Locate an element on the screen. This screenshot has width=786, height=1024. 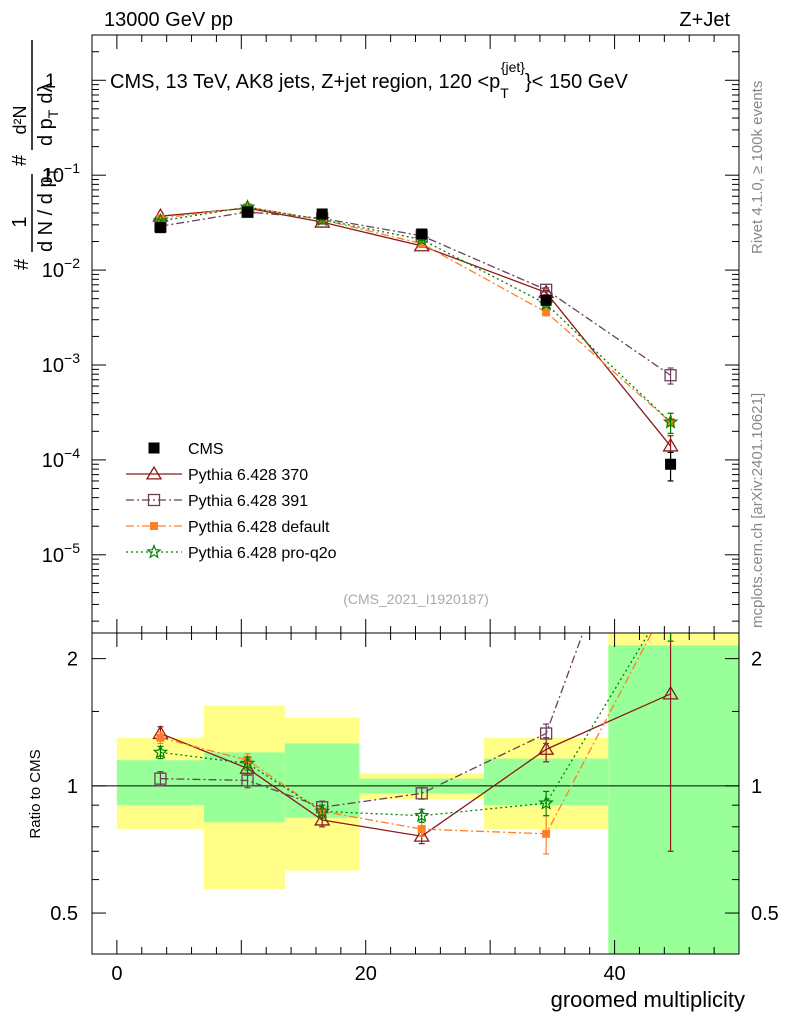
ratio-ylabel: Ratio to CMS is located at coordinates (35, 793).